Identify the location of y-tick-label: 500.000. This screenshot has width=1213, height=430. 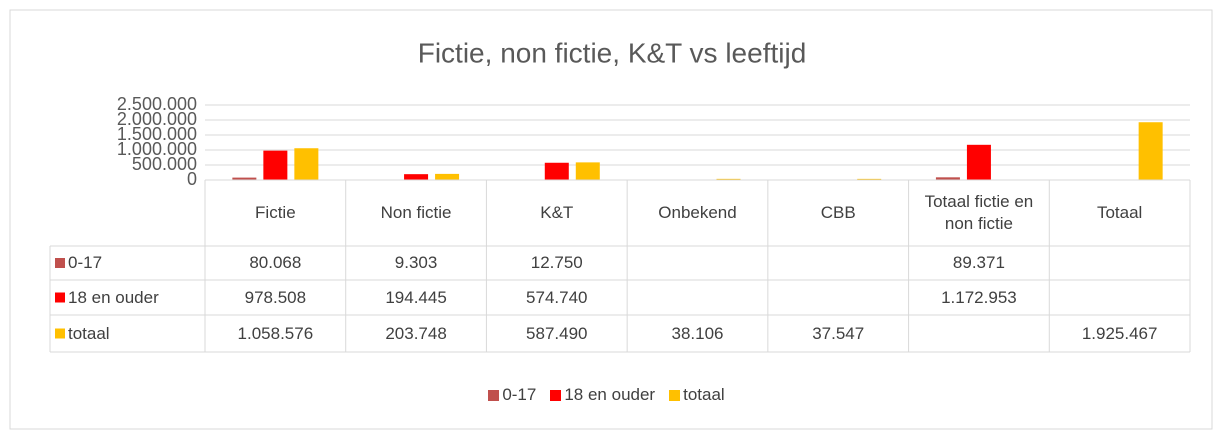
(164, 164).